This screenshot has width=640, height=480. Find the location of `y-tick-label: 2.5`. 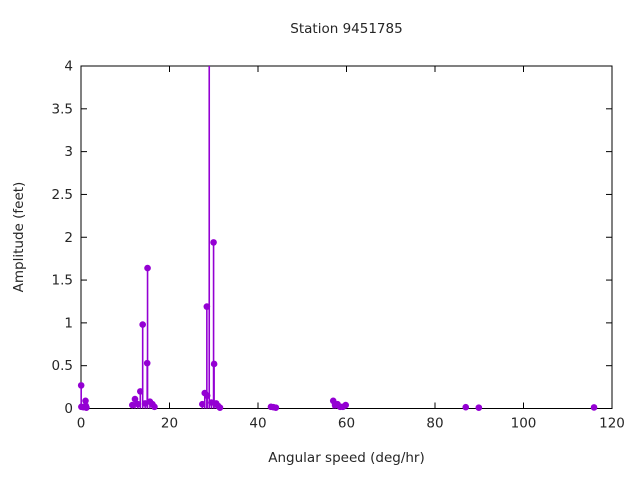

y-tick-label: 2.5 is located at coordinates (62, 195).